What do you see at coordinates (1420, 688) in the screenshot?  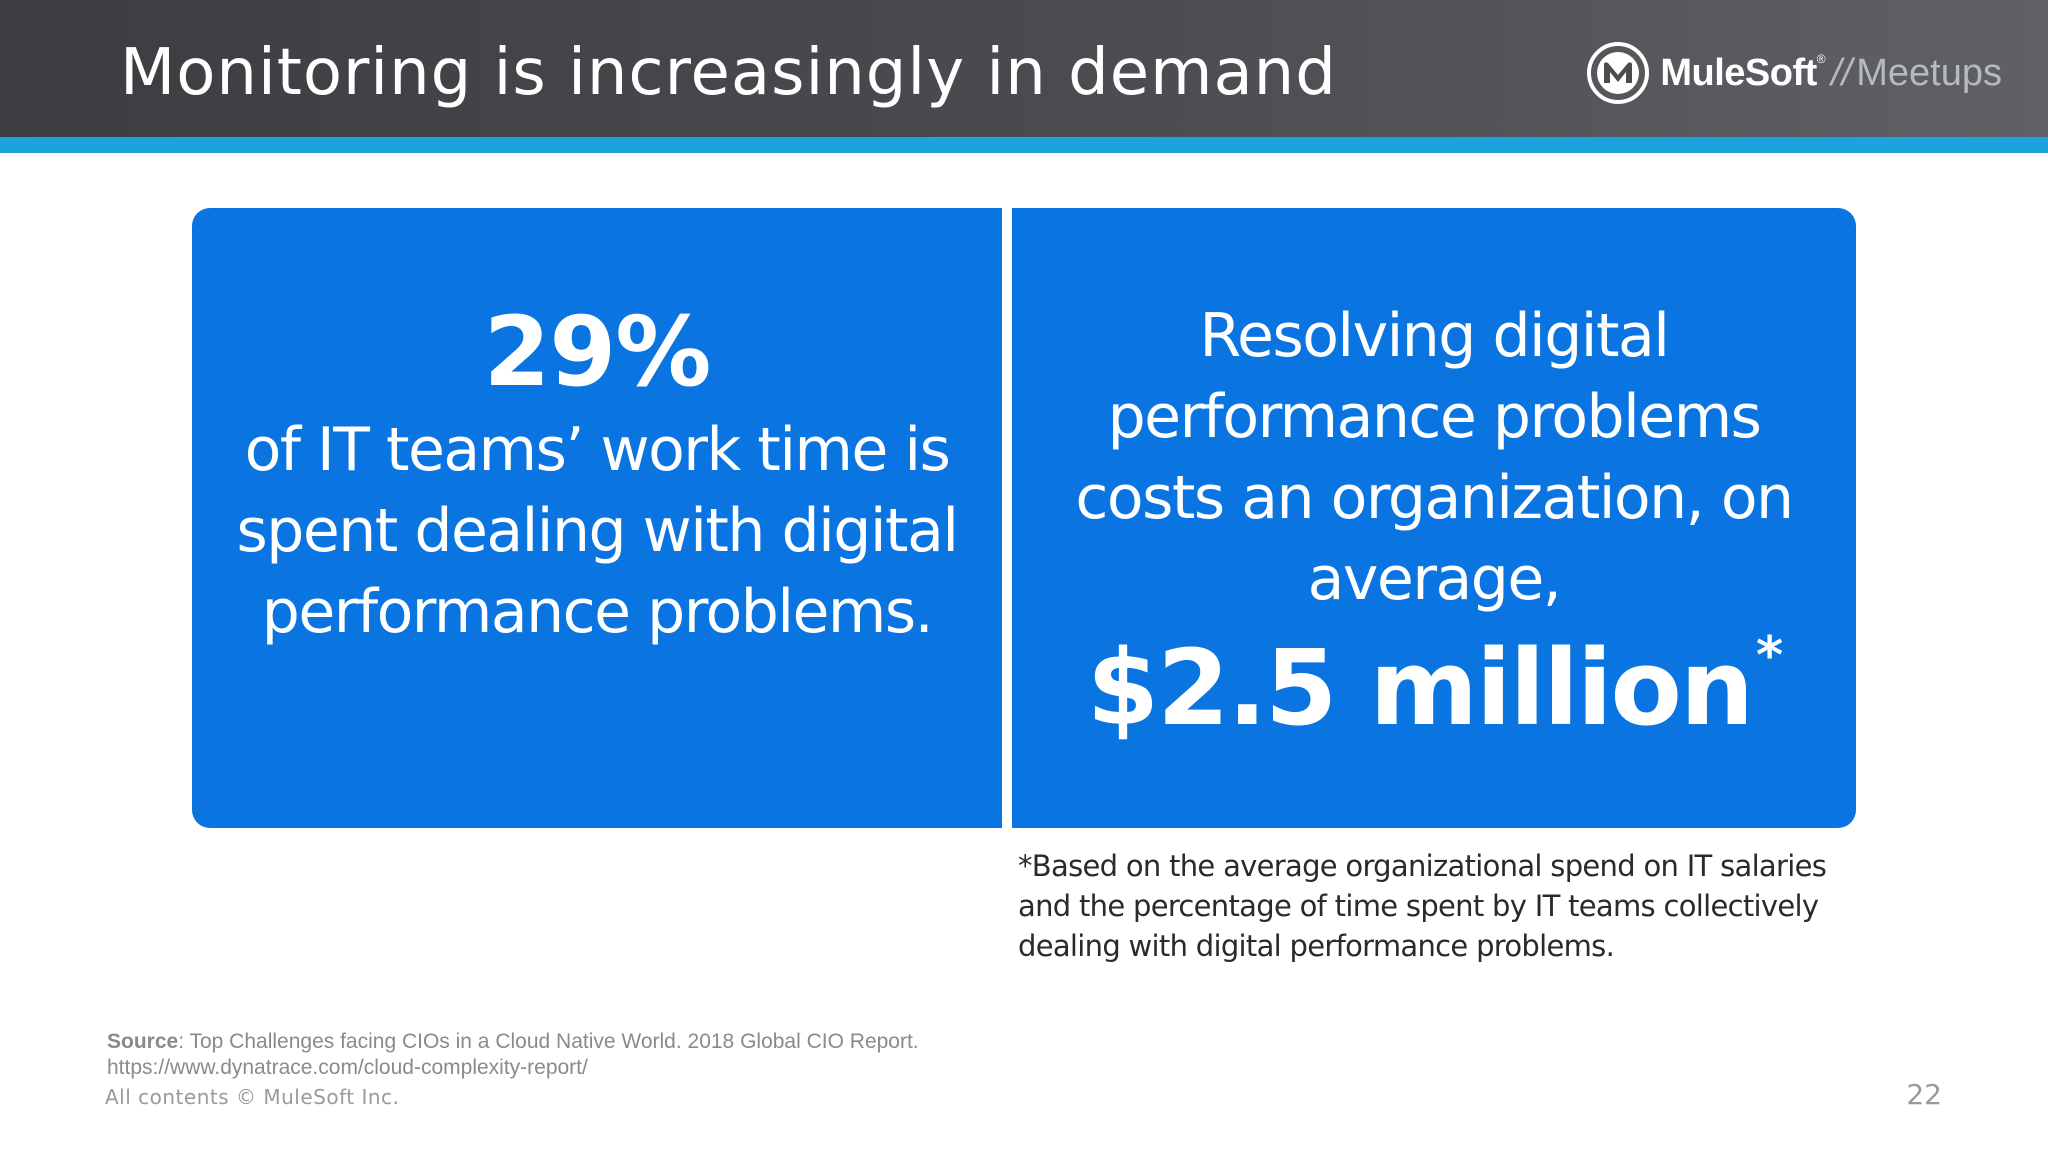 I see `cost-amount-value: $2.5 million` at bounding box center [1420, 688].